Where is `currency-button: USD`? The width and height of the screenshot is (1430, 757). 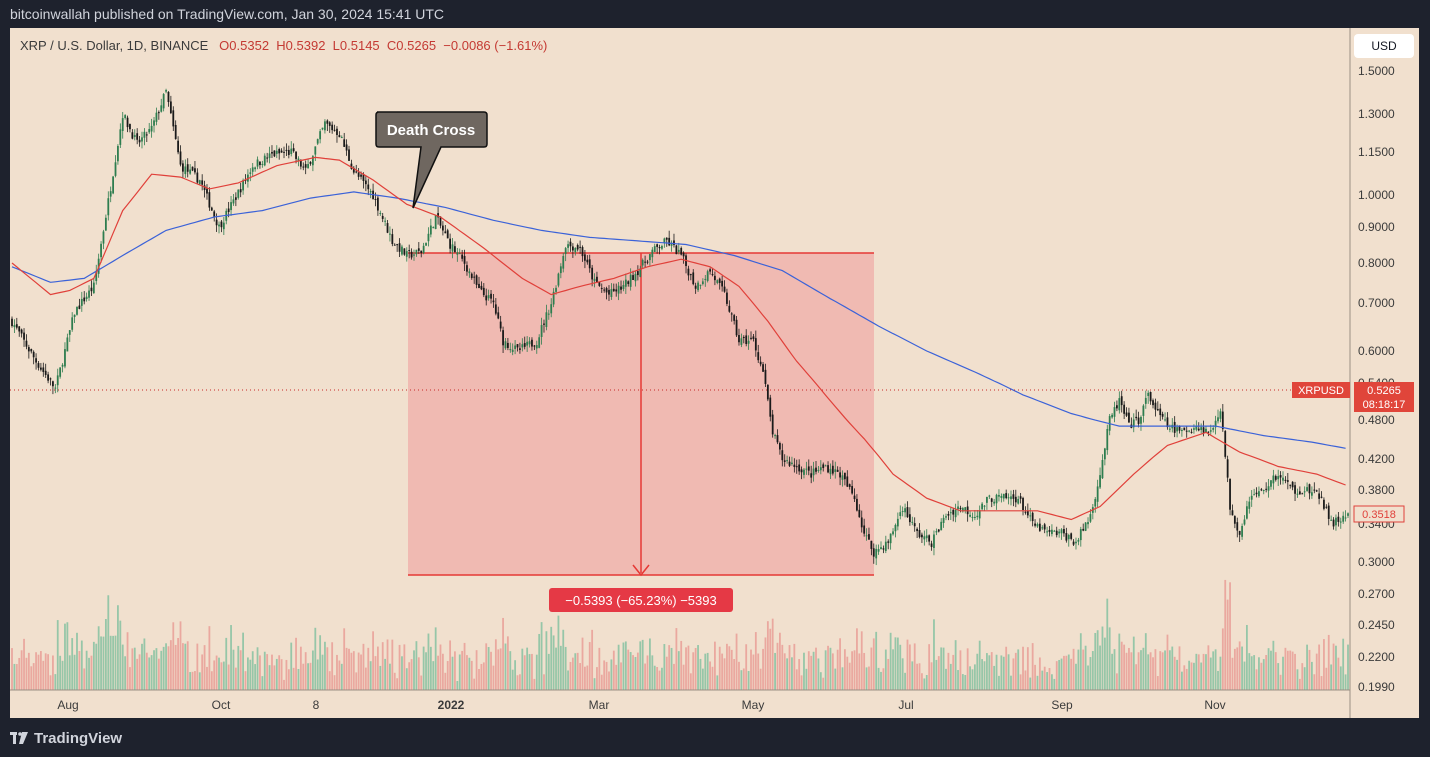
currency-button: USD is located at coordinates (1384, 46).